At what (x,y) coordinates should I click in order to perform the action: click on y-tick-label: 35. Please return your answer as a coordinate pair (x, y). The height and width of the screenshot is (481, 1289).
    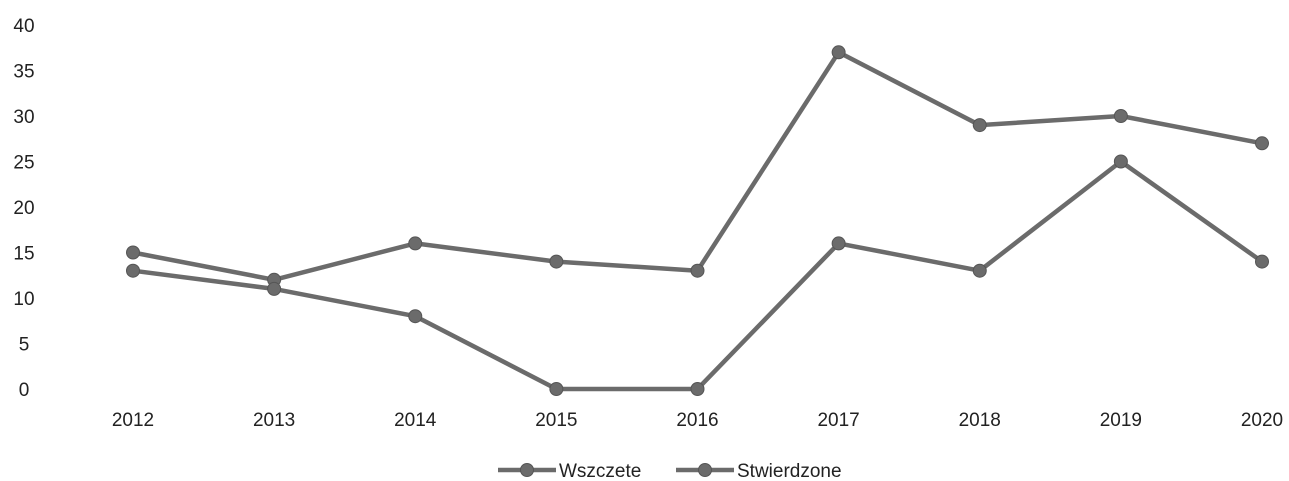
    Looking at the image, I should click on (23, 72).